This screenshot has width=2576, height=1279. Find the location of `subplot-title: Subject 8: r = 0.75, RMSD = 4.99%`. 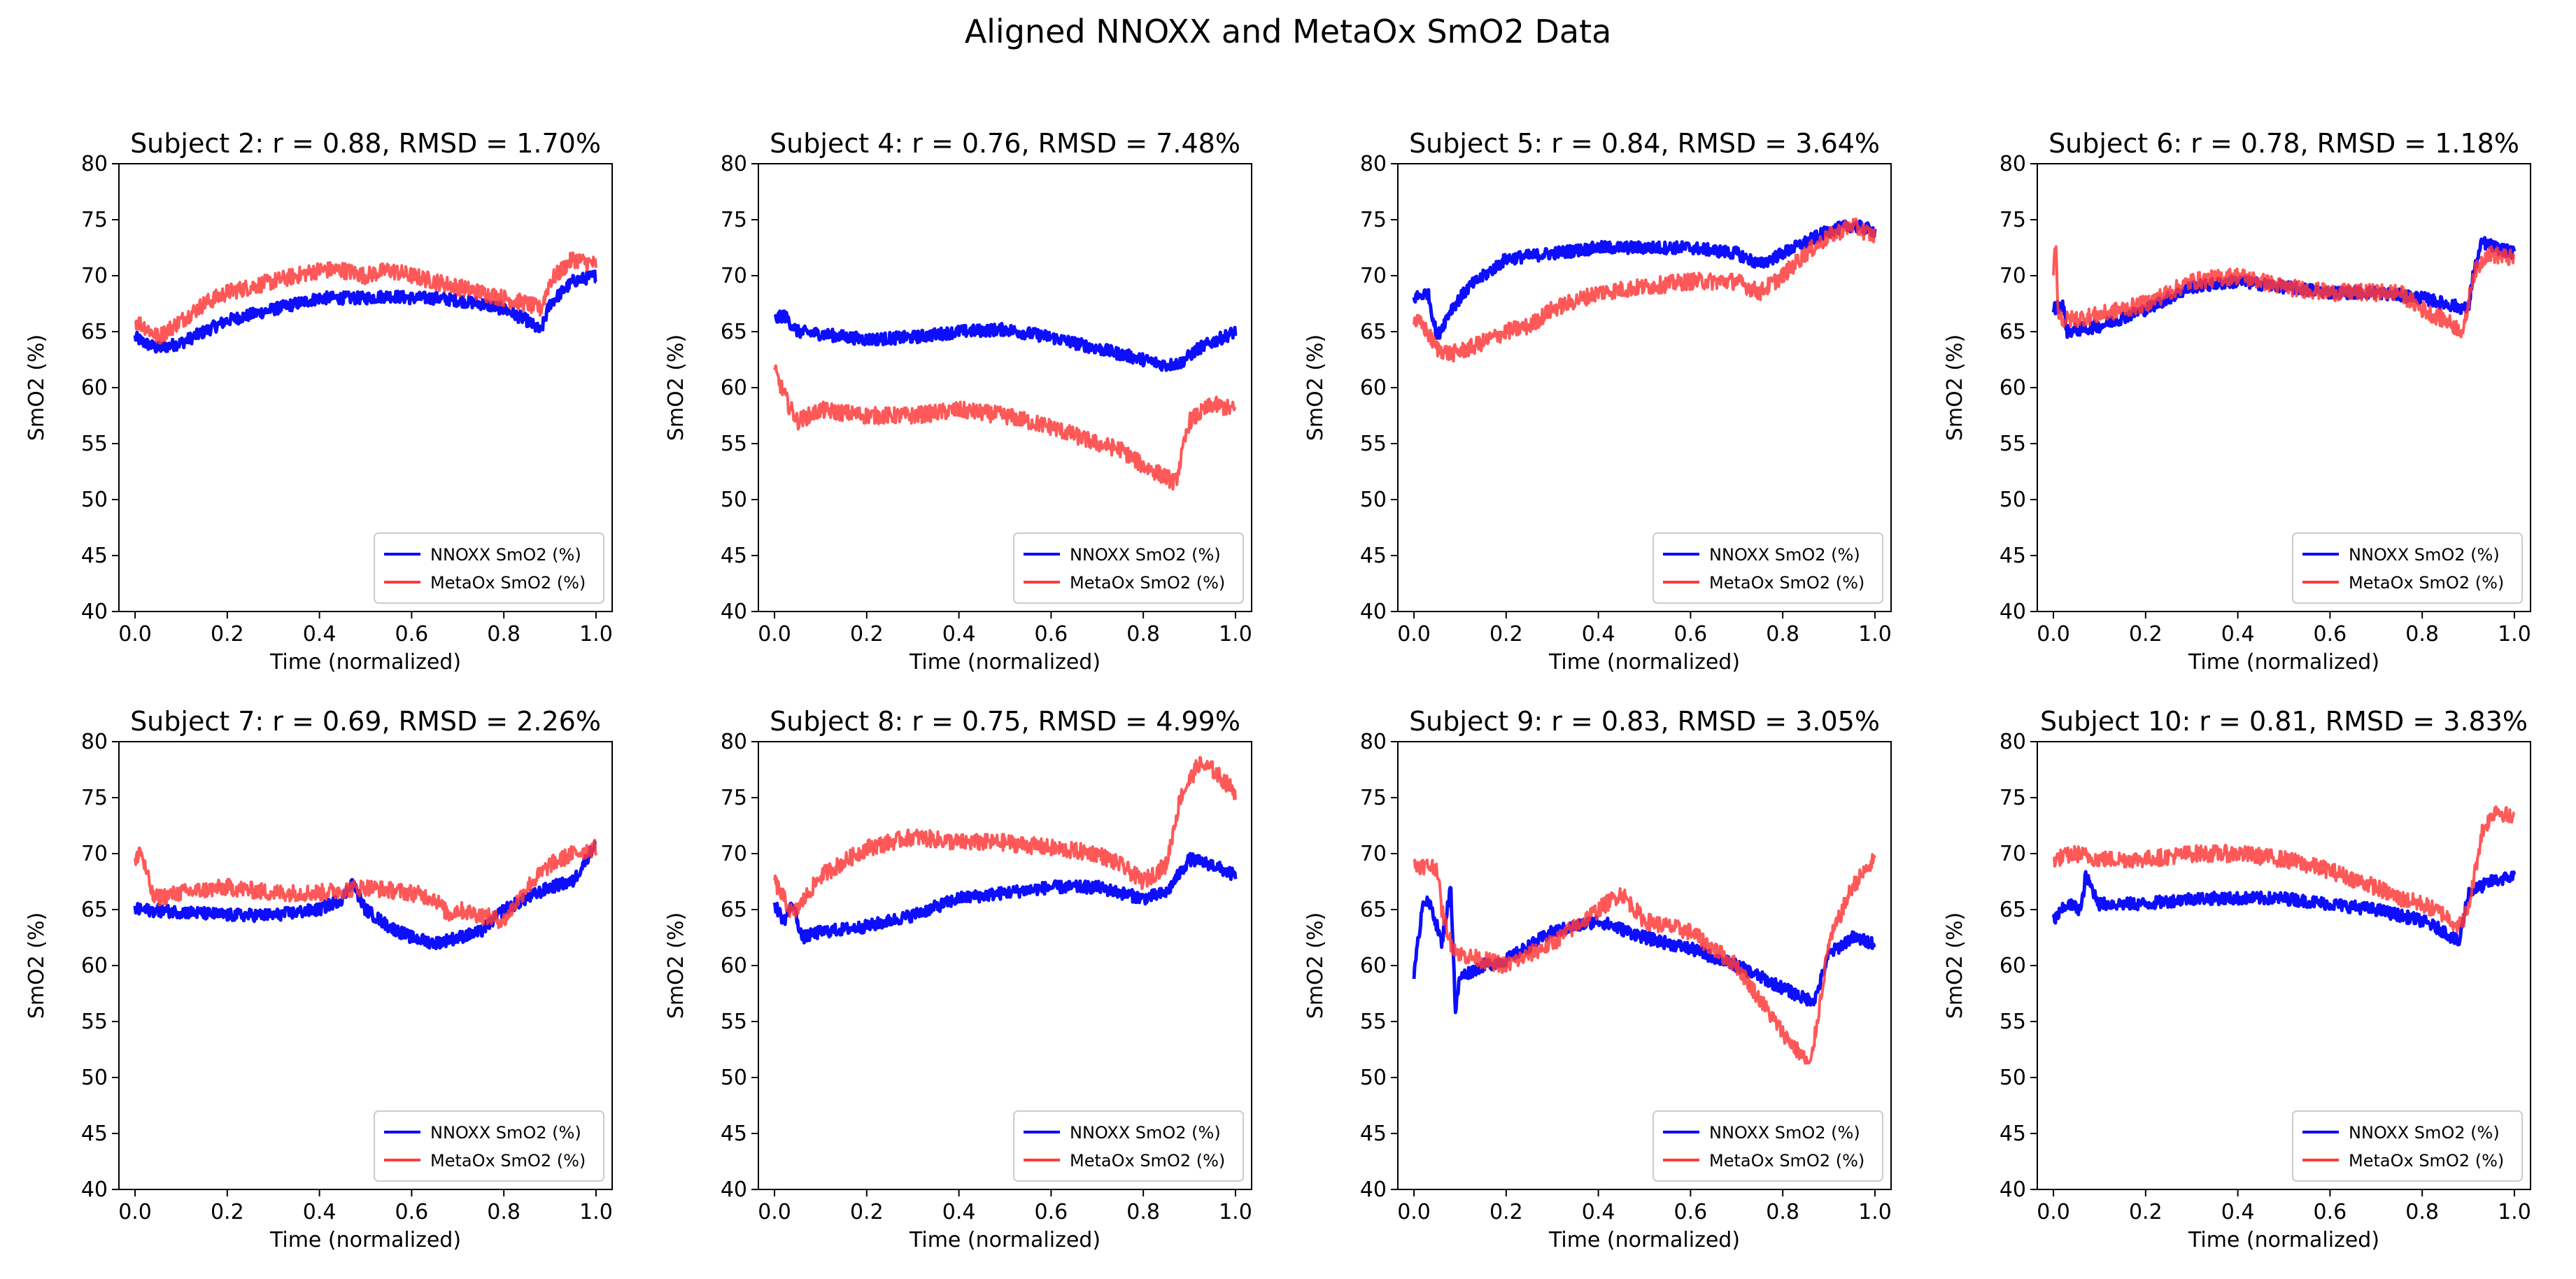

subplot-title: Subject 8: r = 0.75, RMSD = 4.99% is located at coordinates (1005, 721).